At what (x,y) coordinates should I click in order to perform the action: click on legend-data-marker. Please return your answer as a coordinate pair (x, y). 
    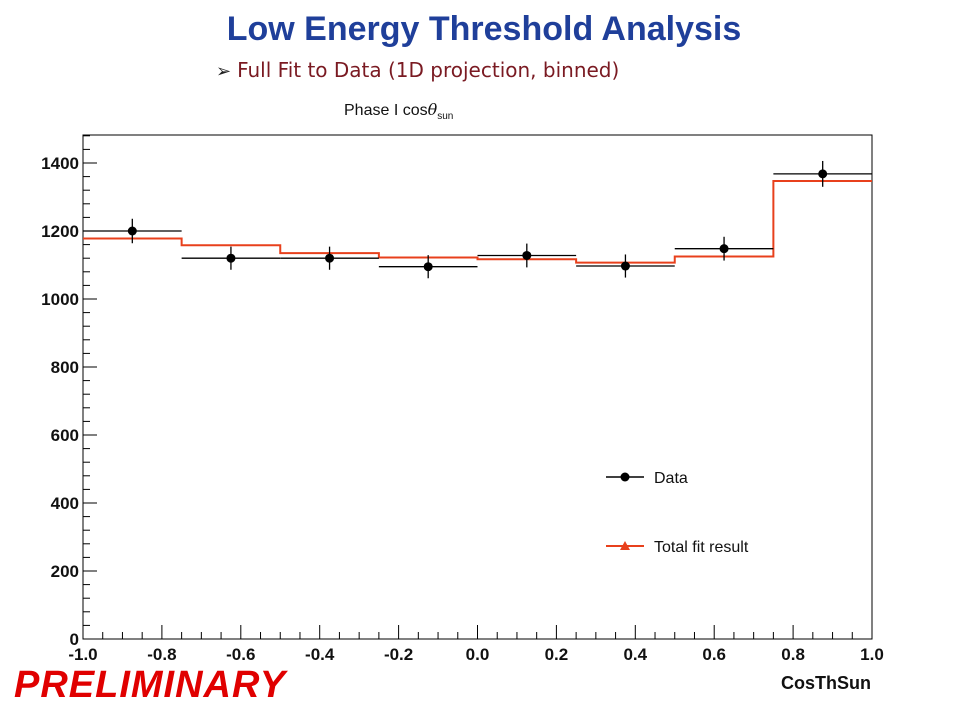
    Looking at the image, I should click on (625, 477).